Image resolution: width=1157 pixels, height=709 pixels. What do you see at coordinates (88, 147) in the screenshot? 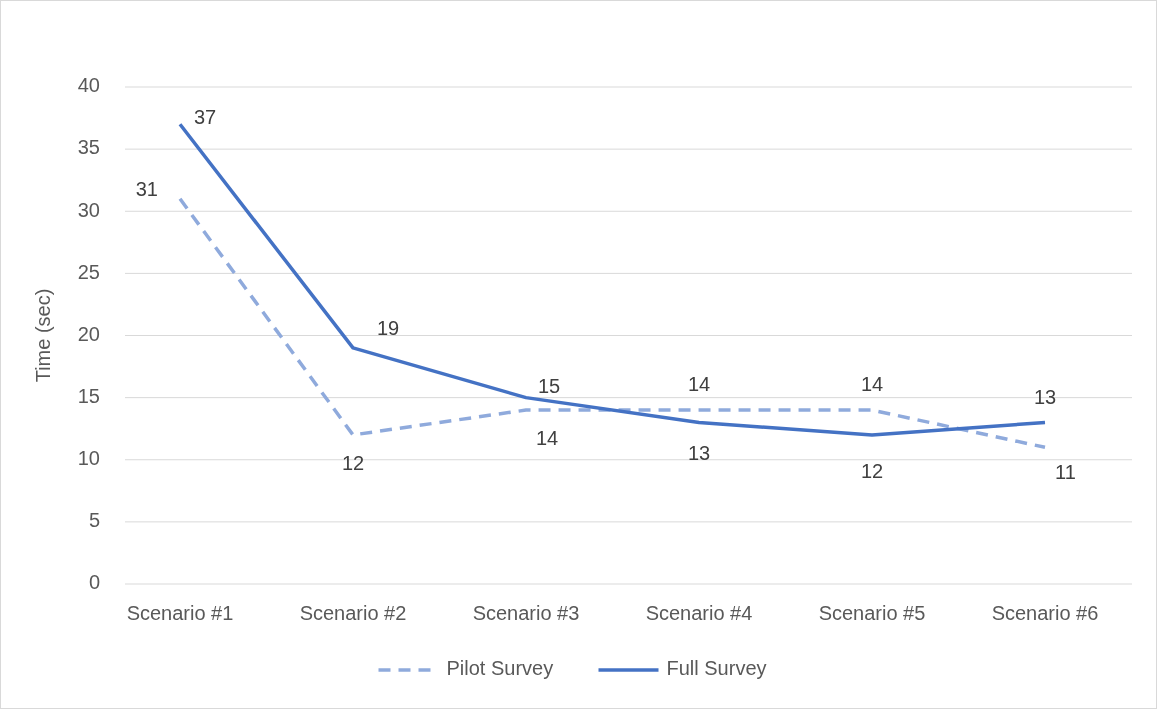
I see `y-tick-label: 35` at bounding box center [88, 147].